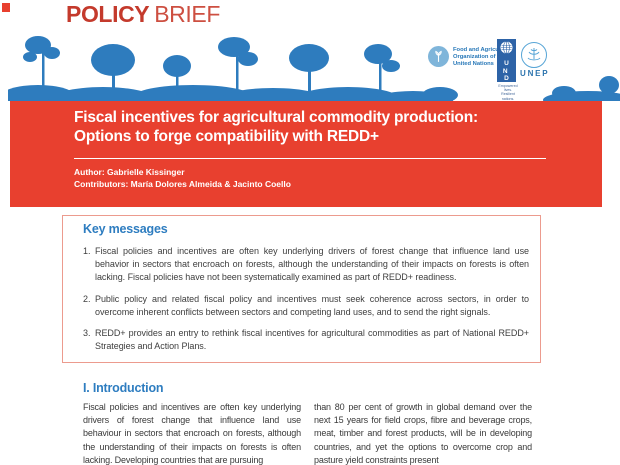  What do you see at coordinates (508, 92) in the screenshot?
I see `undp-tagline: Empowered lives. Resilient nations.` at bounding box center [508, 92].